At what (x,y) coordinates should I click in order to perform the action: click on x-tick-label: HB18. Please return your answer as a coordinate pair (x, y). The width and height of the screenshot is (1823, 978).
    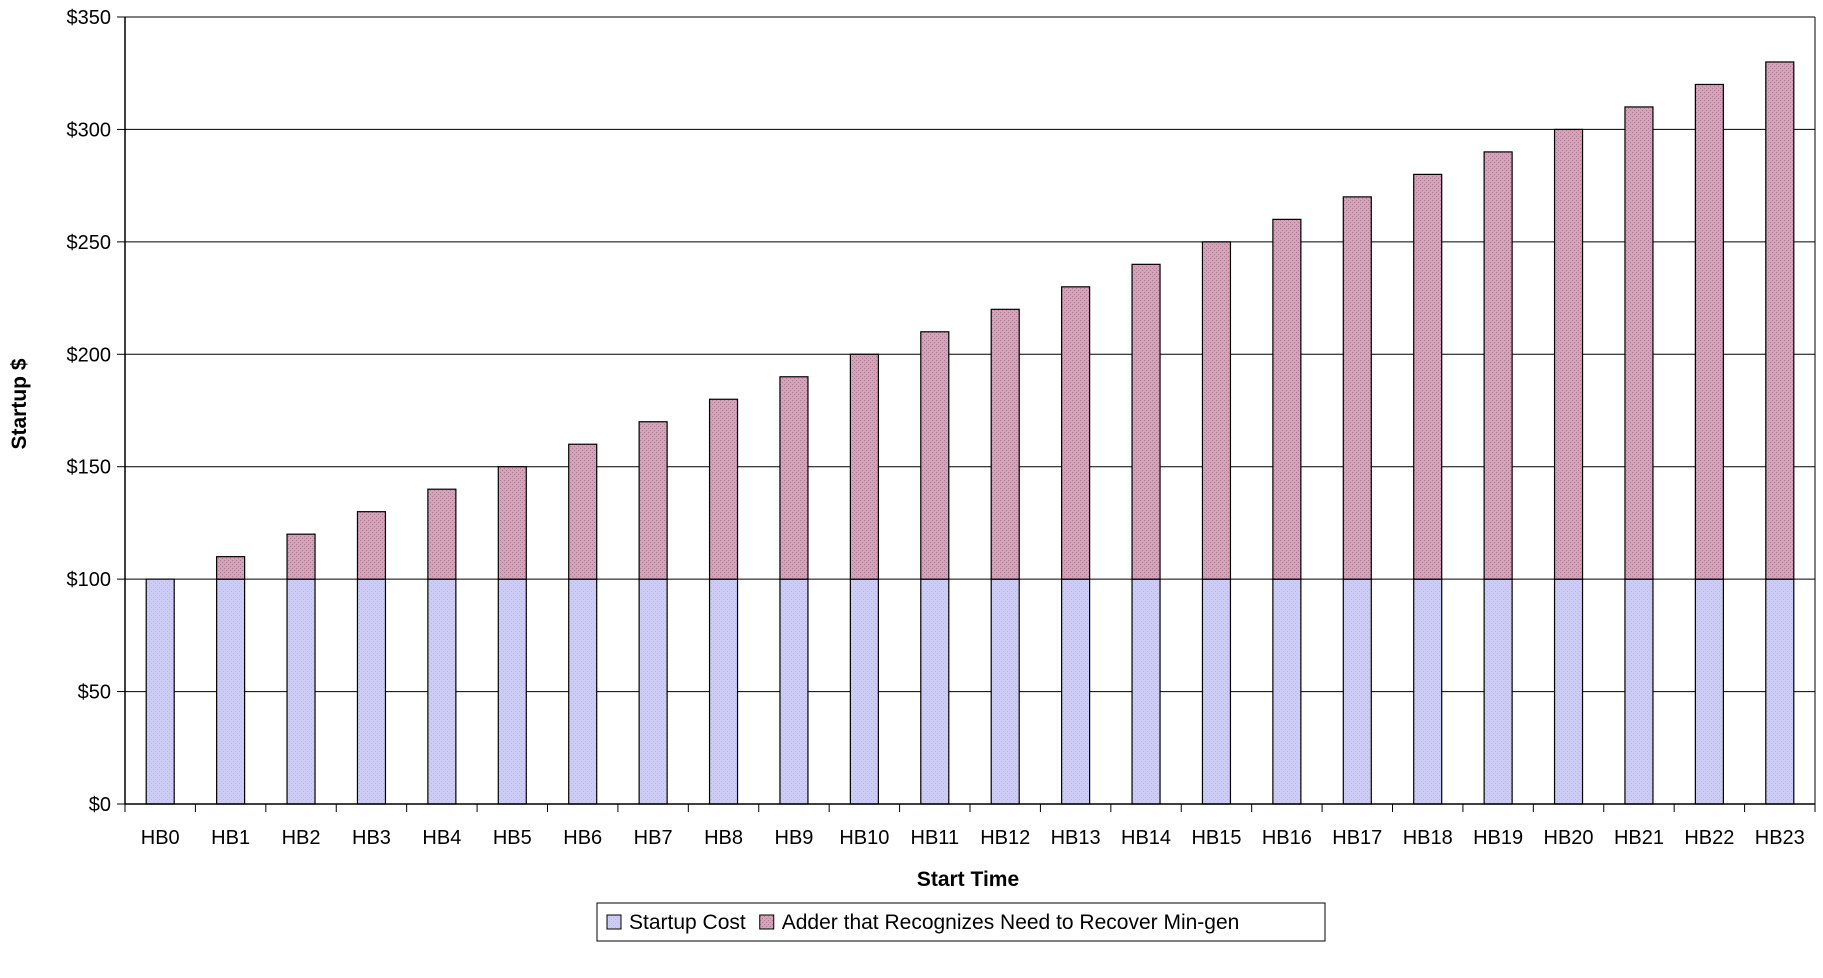
    Looking at the image, I should click on (1428, 838).